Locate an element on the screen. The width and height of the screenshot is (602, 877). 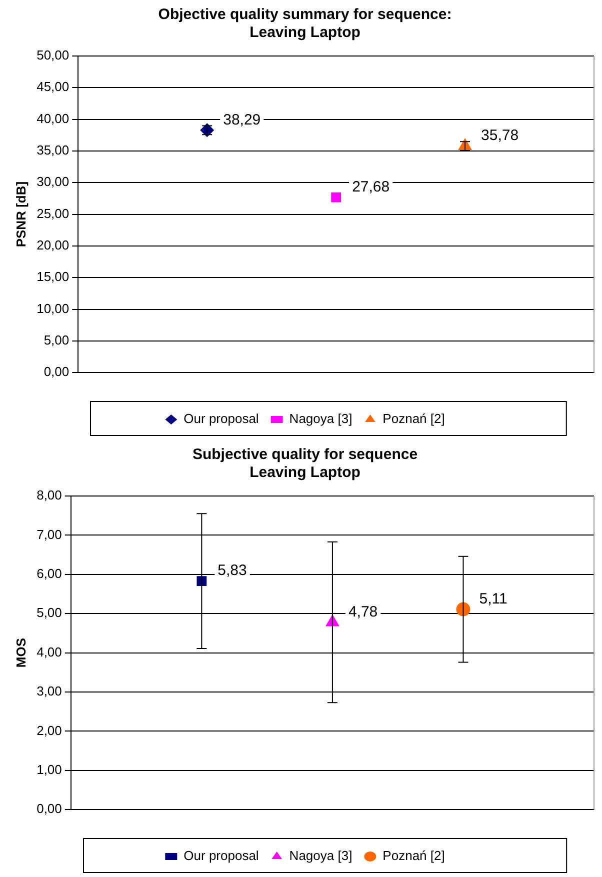
y-axis-title: MOS is located at coordinates (20, 653).